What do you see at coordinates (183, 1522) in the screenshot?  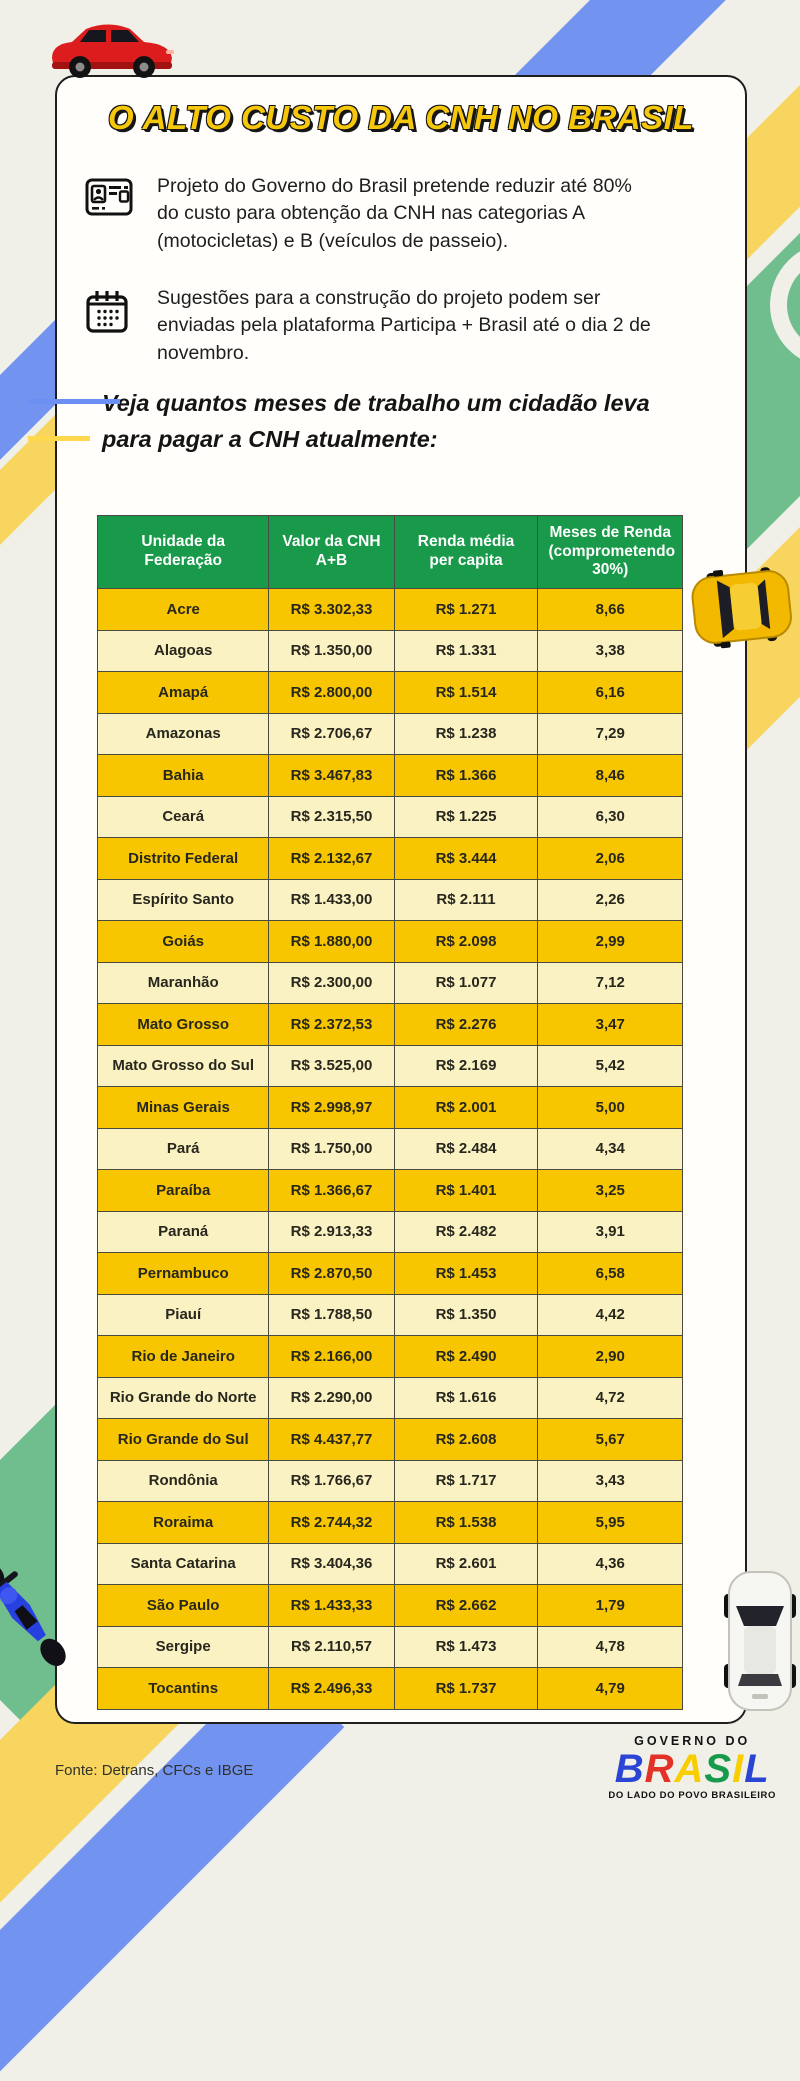 I see `cell-uf: Roraima` at bounding box center [183, 1522].